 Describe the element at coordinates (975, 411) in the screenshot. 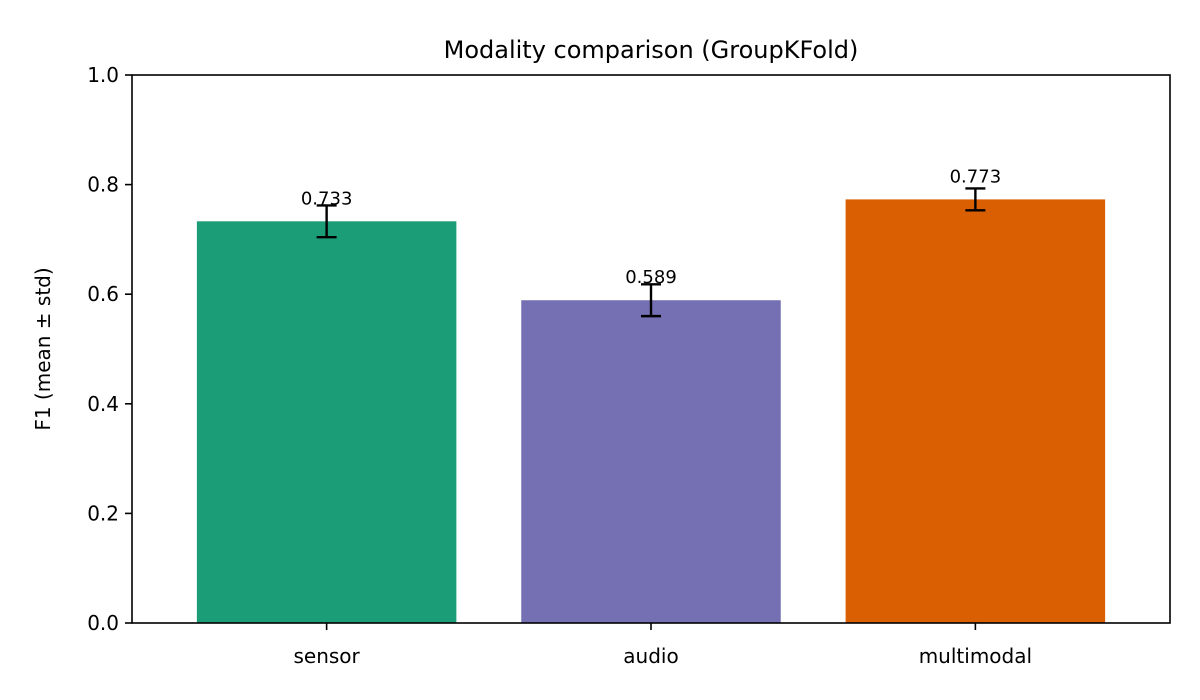

I see `bar-multimodal` at that location.